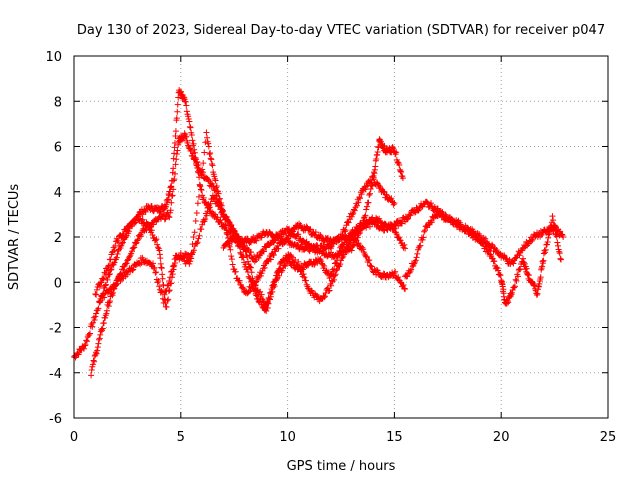  What do you see at coordinates (58, 238) in the screenshot?
I see `y-tick-label: 2` at bounding box center [58, 238].